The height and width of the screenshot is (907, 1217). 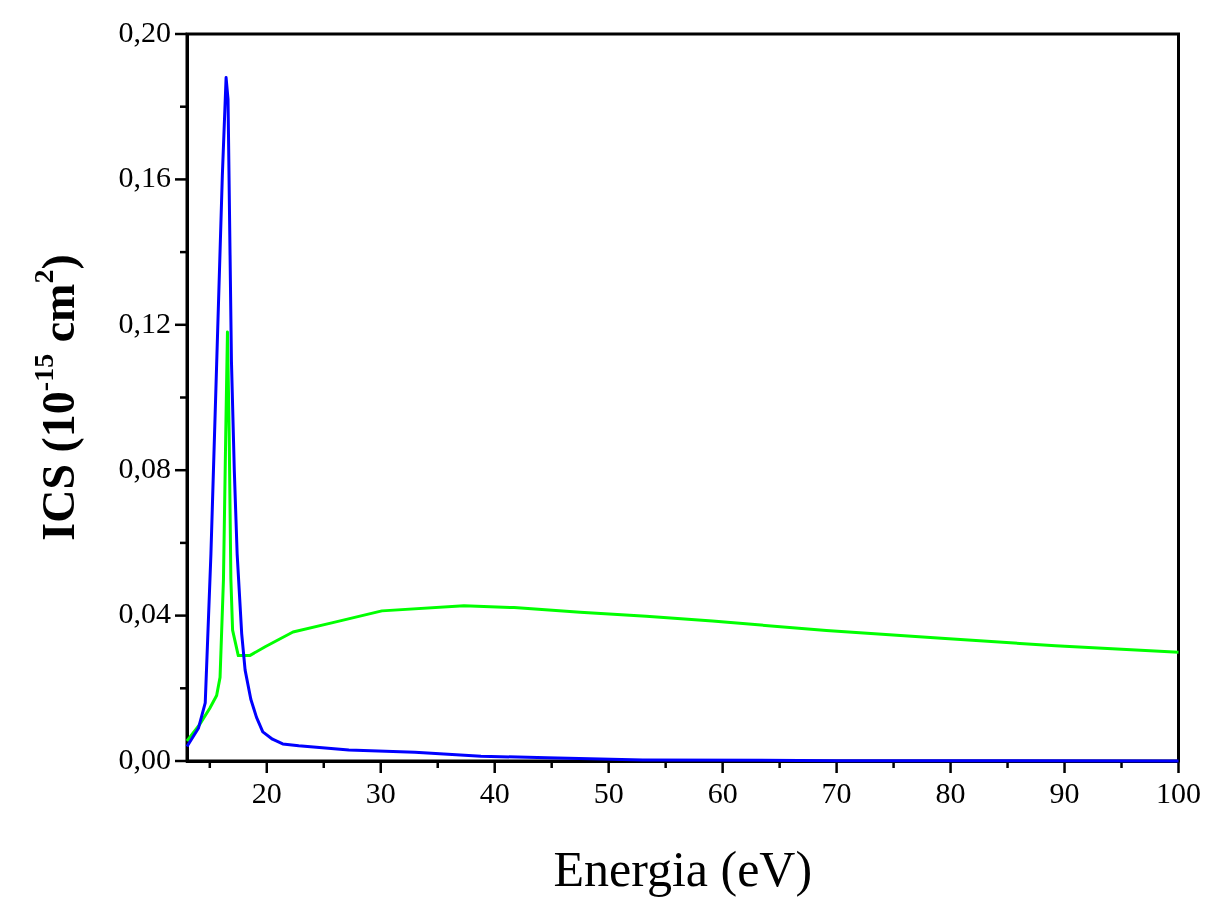 I want to click on y-tick-label: 0,00, so click(x=144, y=758).